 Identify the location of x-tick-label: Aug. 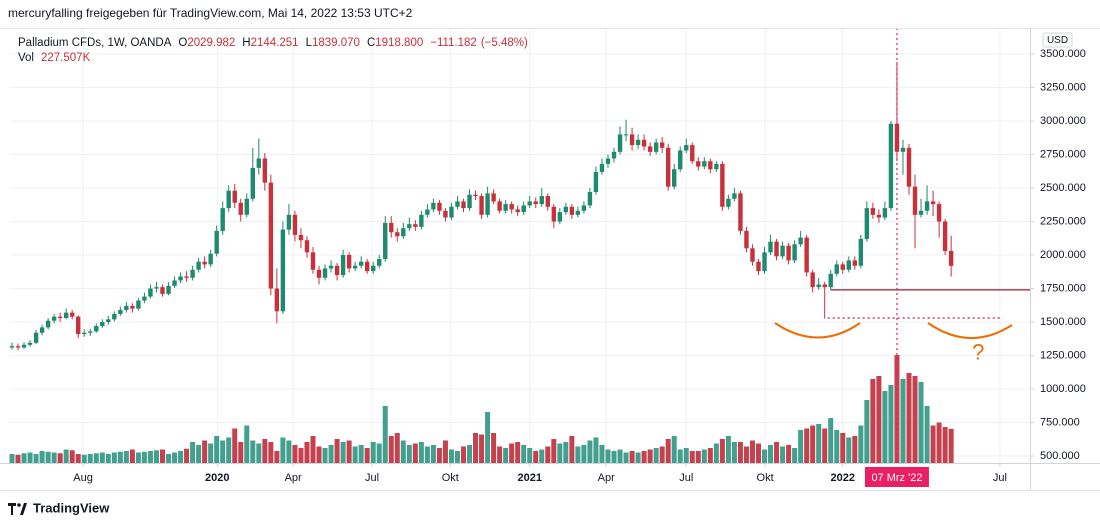
(83, 478).